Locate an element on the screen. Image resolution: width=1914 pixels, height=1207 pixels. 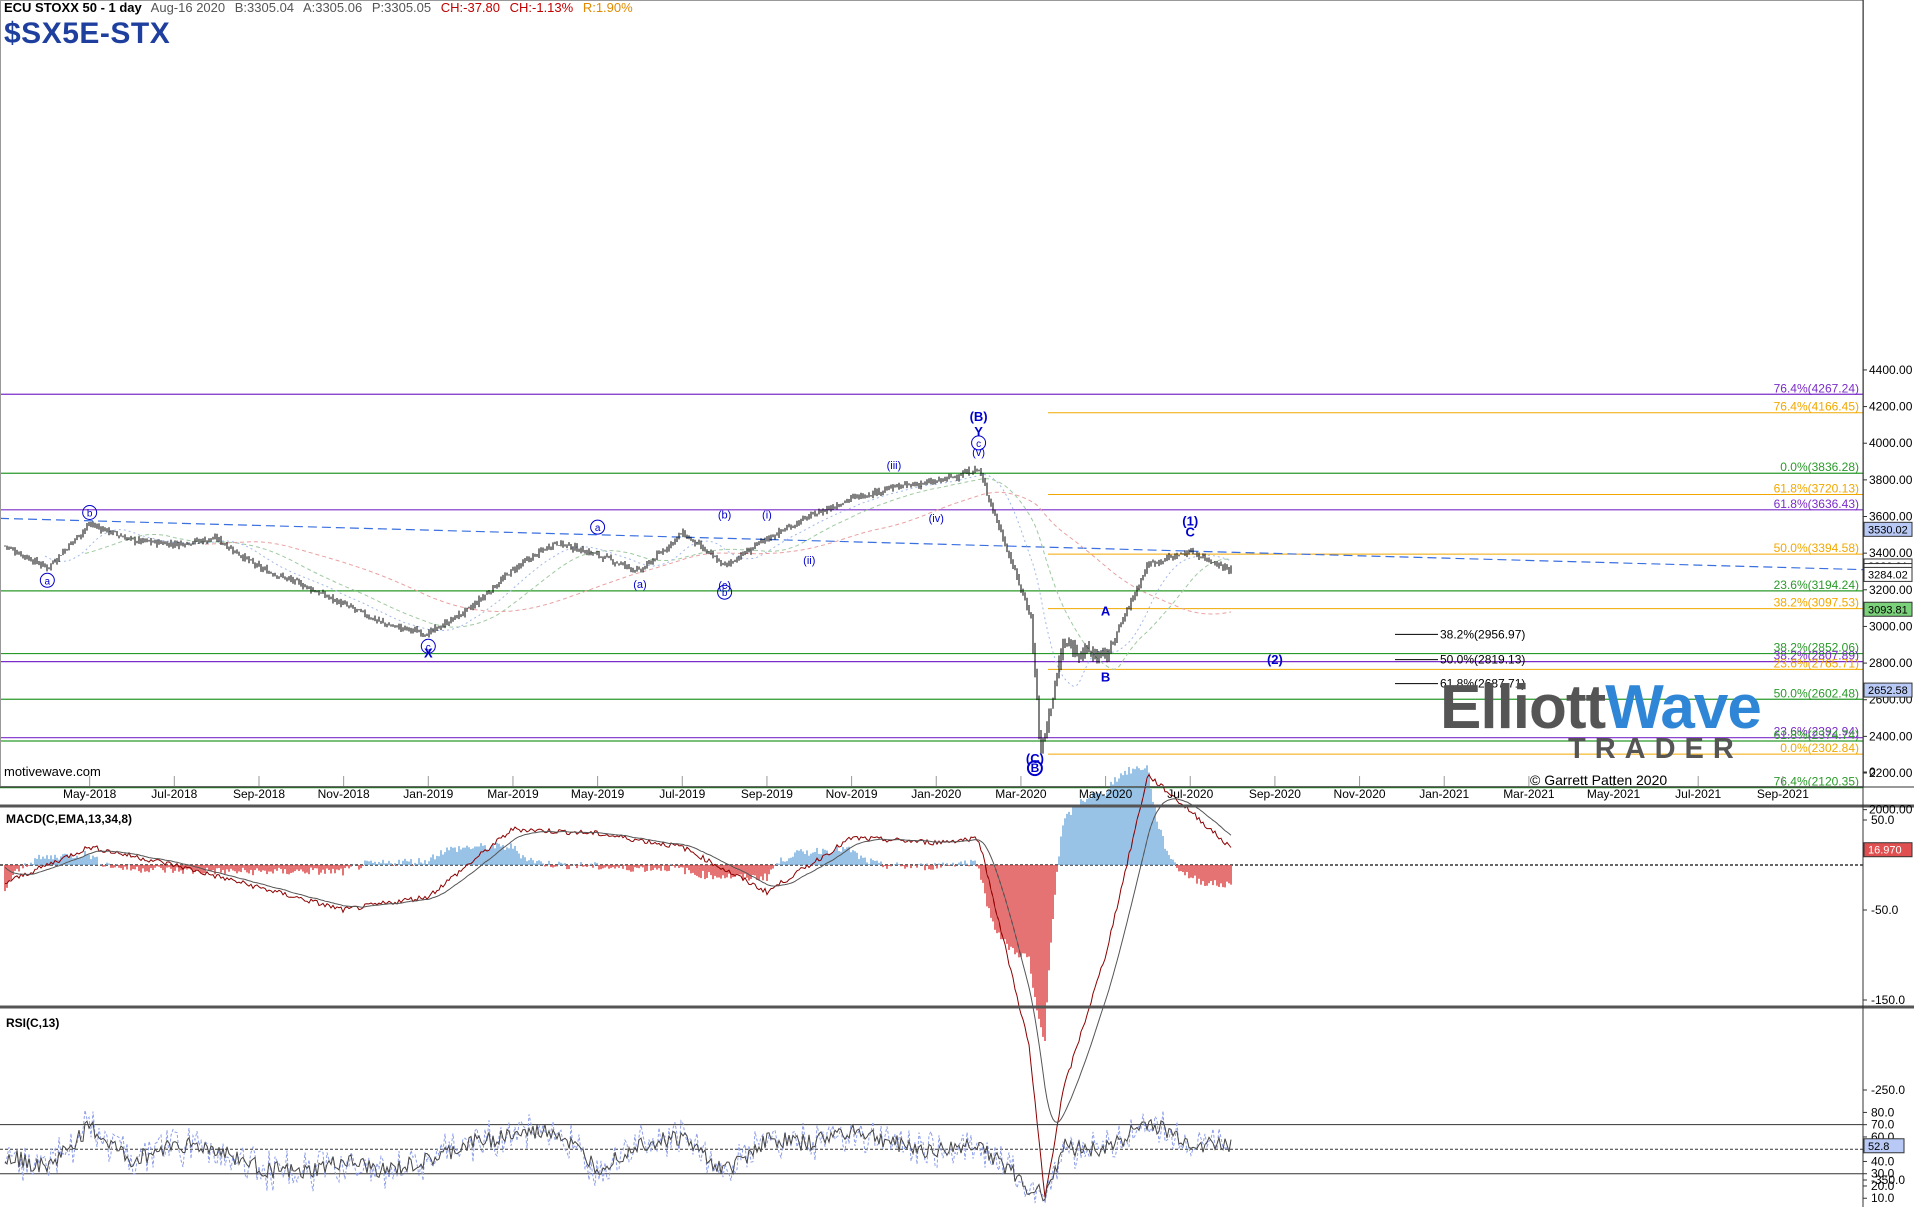
price-y-tick-label: 3800.00 is located at coordinates (1891, 480).